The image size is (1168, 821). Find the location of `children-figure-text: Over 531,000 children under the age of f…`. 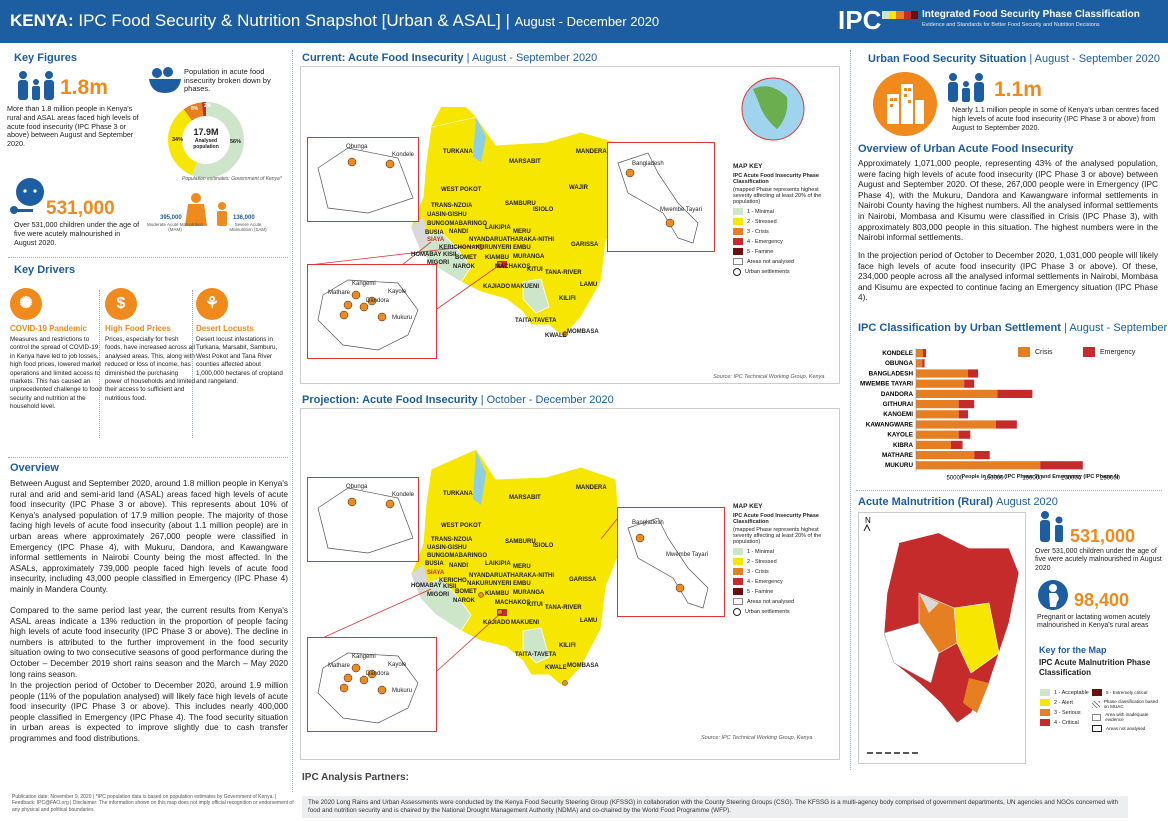

children-figure-text: Over 531,000 children under the age of f… is located at coordinates (77, 233).